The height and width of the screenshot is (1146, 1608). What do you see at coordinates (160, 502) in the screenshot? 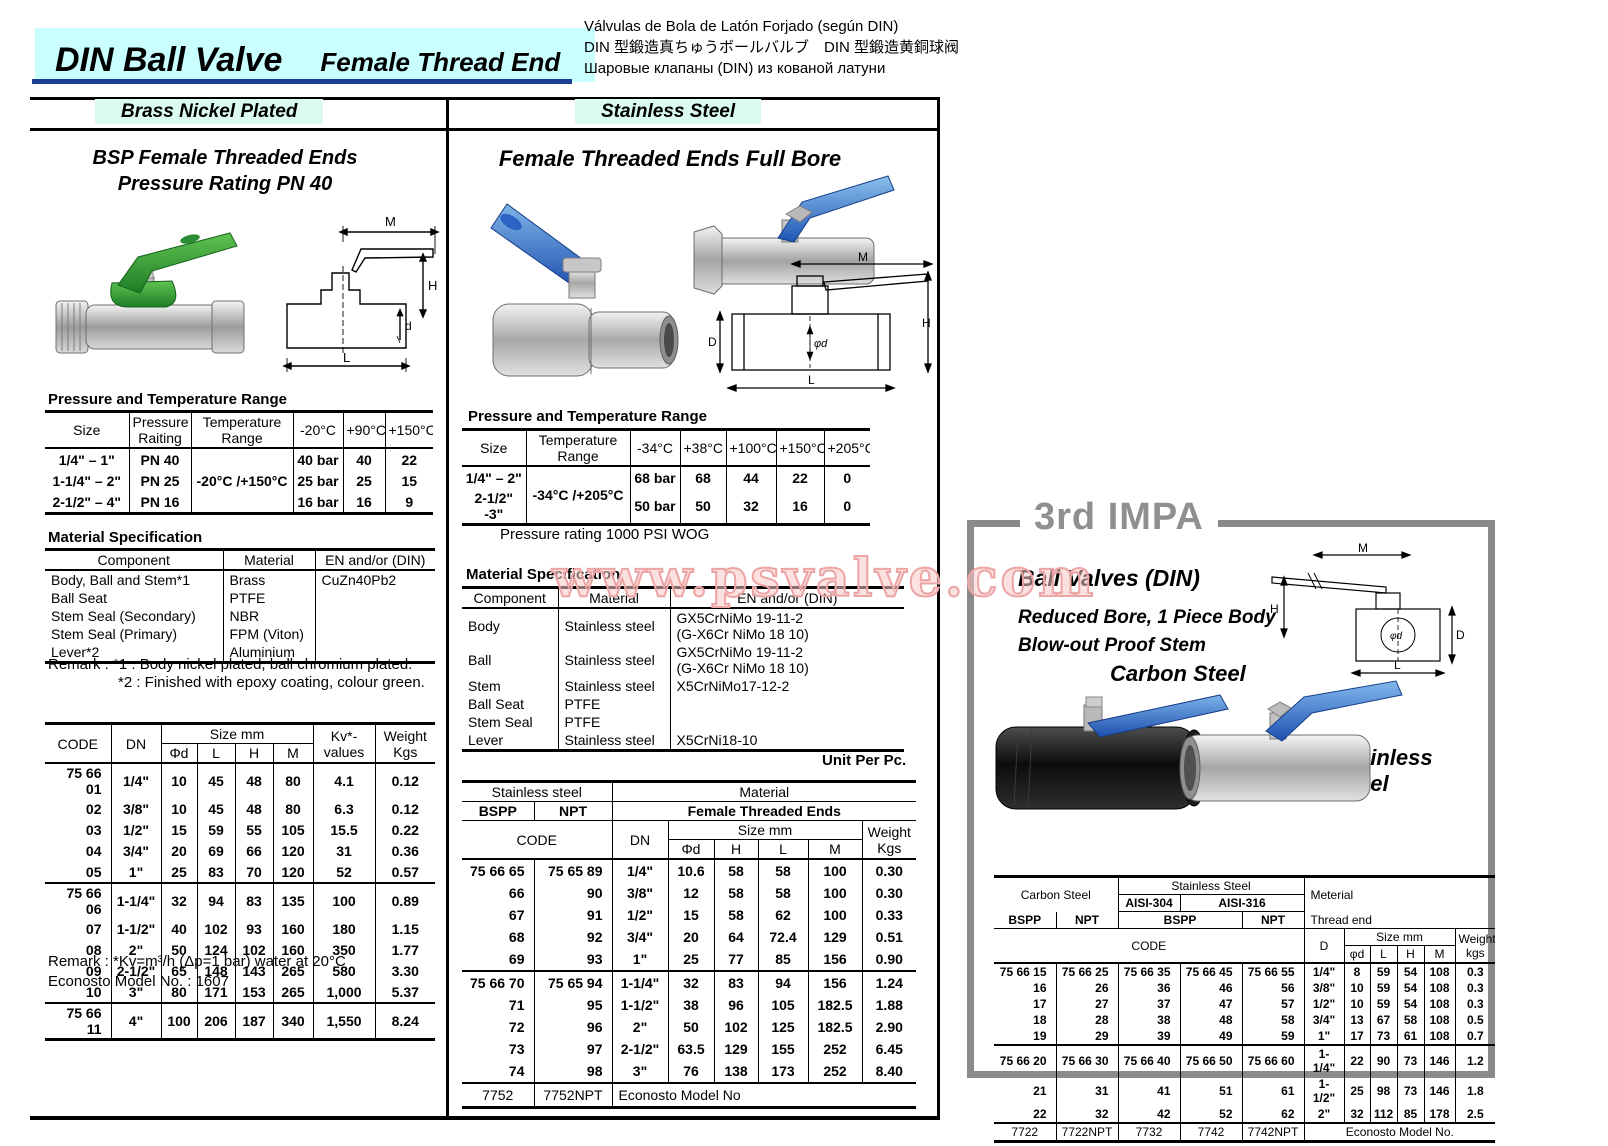
I see `cell: PN 16` at bounding box center [160, 502].